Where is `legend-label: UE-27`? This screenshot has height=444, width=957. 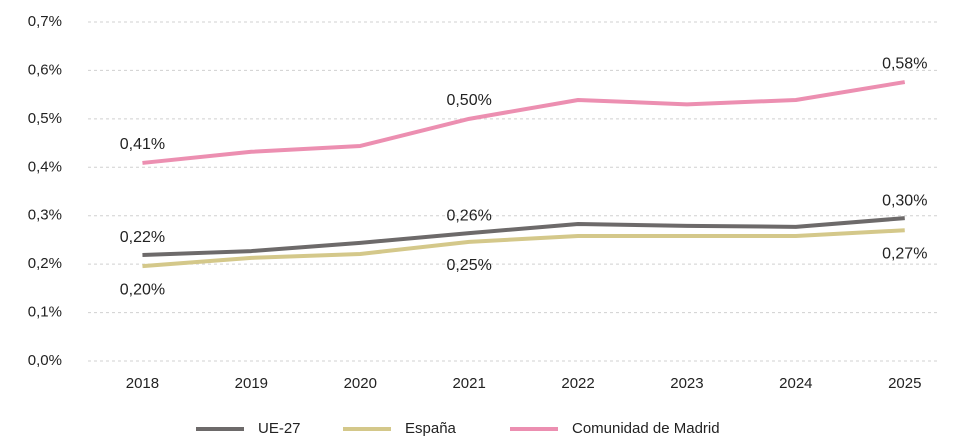
legend-label: UE-27 is located at coordinates (279, 428).